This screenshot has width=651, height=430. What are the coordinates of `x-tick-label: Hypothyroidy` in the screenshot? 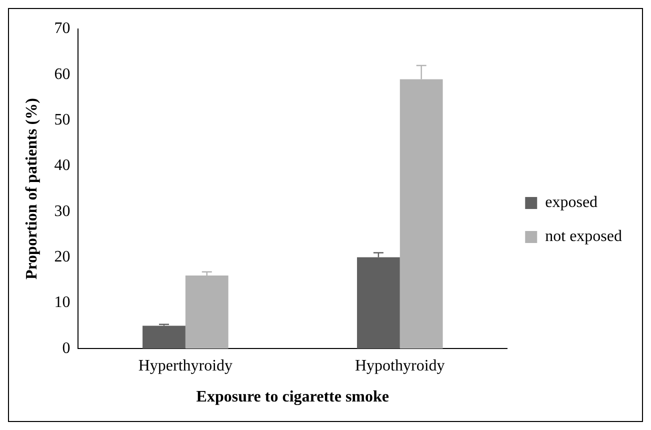 It's located at (400, 365).